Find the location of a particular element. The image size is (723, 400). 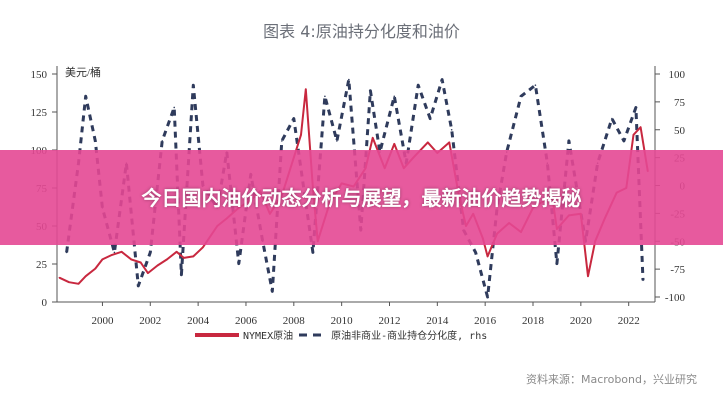

x-tick-label: 2006 is located at coordinates (246, 321).